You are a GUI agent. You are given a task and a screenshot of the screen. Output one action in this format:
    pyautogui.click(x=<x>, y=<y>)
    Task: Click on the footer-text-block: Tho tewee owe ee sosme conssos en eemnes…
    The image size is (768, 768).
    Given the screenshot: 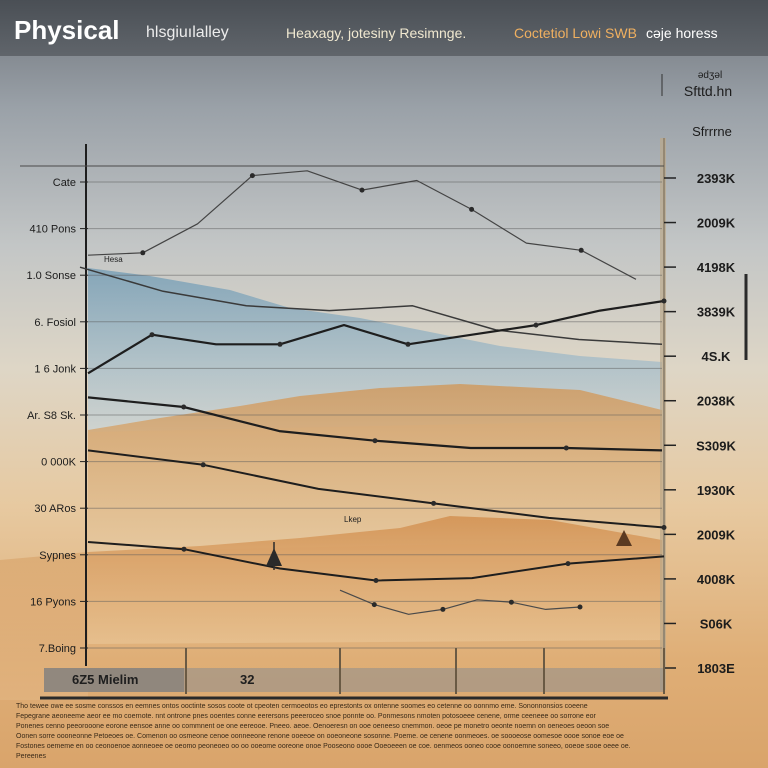 What is the action you would take?
    pyautogui.click(x=384, y=731)
    